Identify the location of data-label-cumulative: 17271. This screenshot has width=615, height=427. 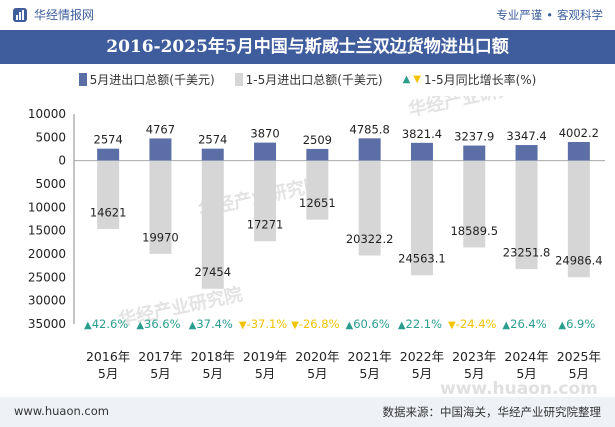
(265, 225).